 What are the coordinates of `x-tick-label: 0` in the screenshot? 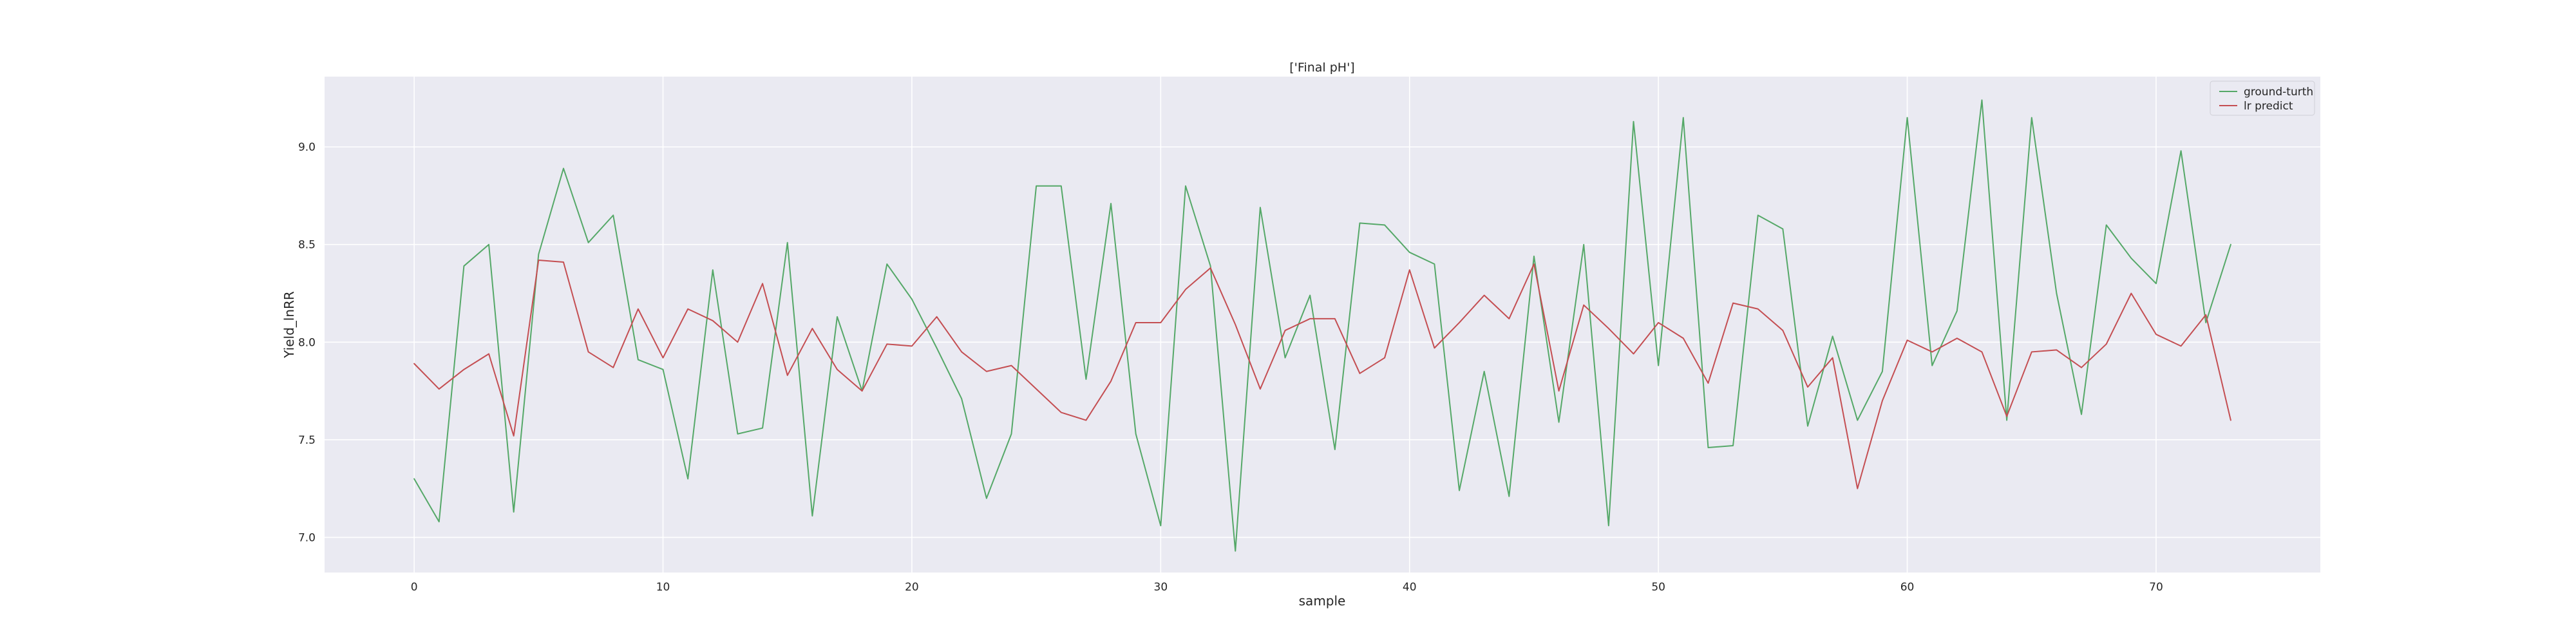 It's located at (415, 587).